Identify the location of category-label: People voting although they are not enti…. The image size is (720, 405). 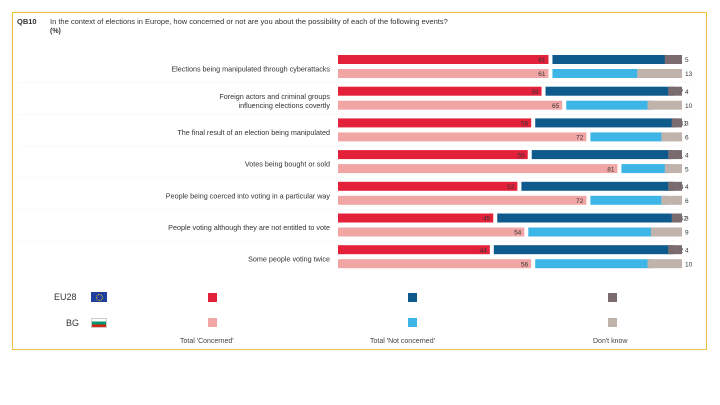
(249, 227).